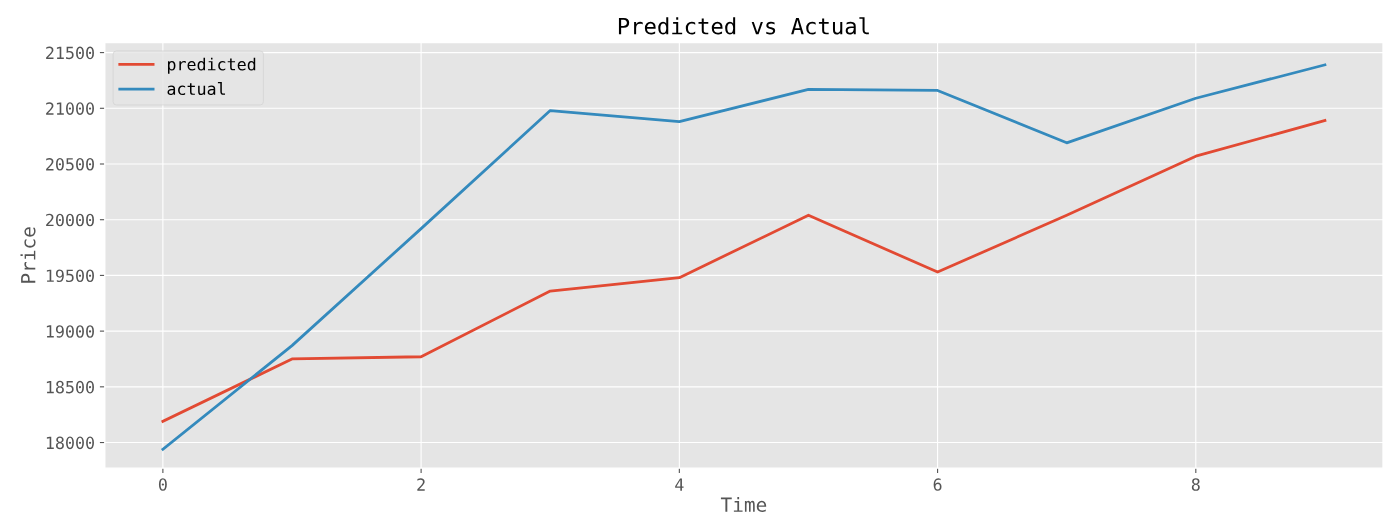 This screenshot has height=532, width=1397. Describe the element at coordinates (162, 484) in the screenshot. I see `x-tick-label: 0` at that location.